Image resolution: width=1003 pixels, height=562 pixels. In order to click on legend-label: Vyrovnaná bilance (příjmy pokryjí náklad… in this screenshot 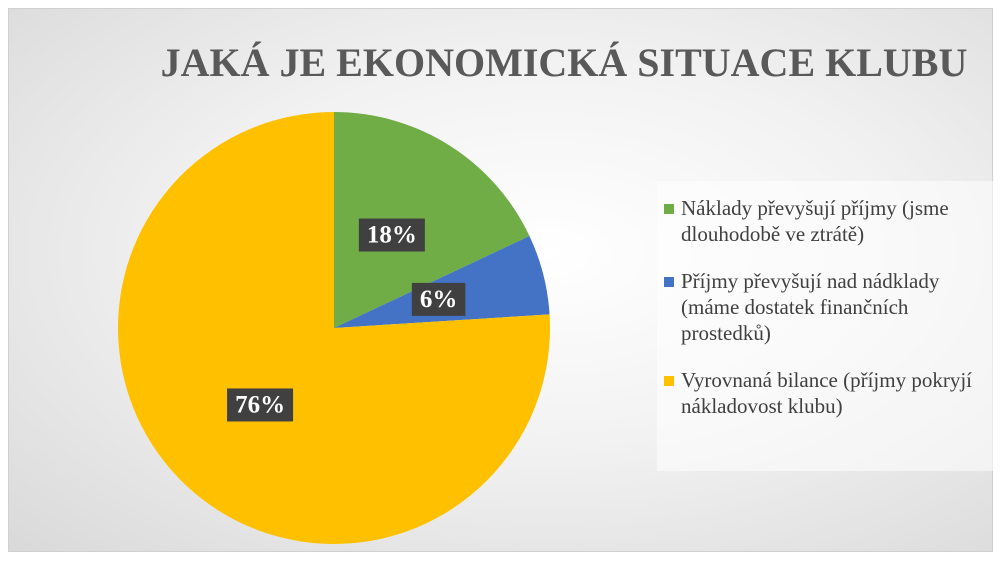, I will do `click(827, 393)`.